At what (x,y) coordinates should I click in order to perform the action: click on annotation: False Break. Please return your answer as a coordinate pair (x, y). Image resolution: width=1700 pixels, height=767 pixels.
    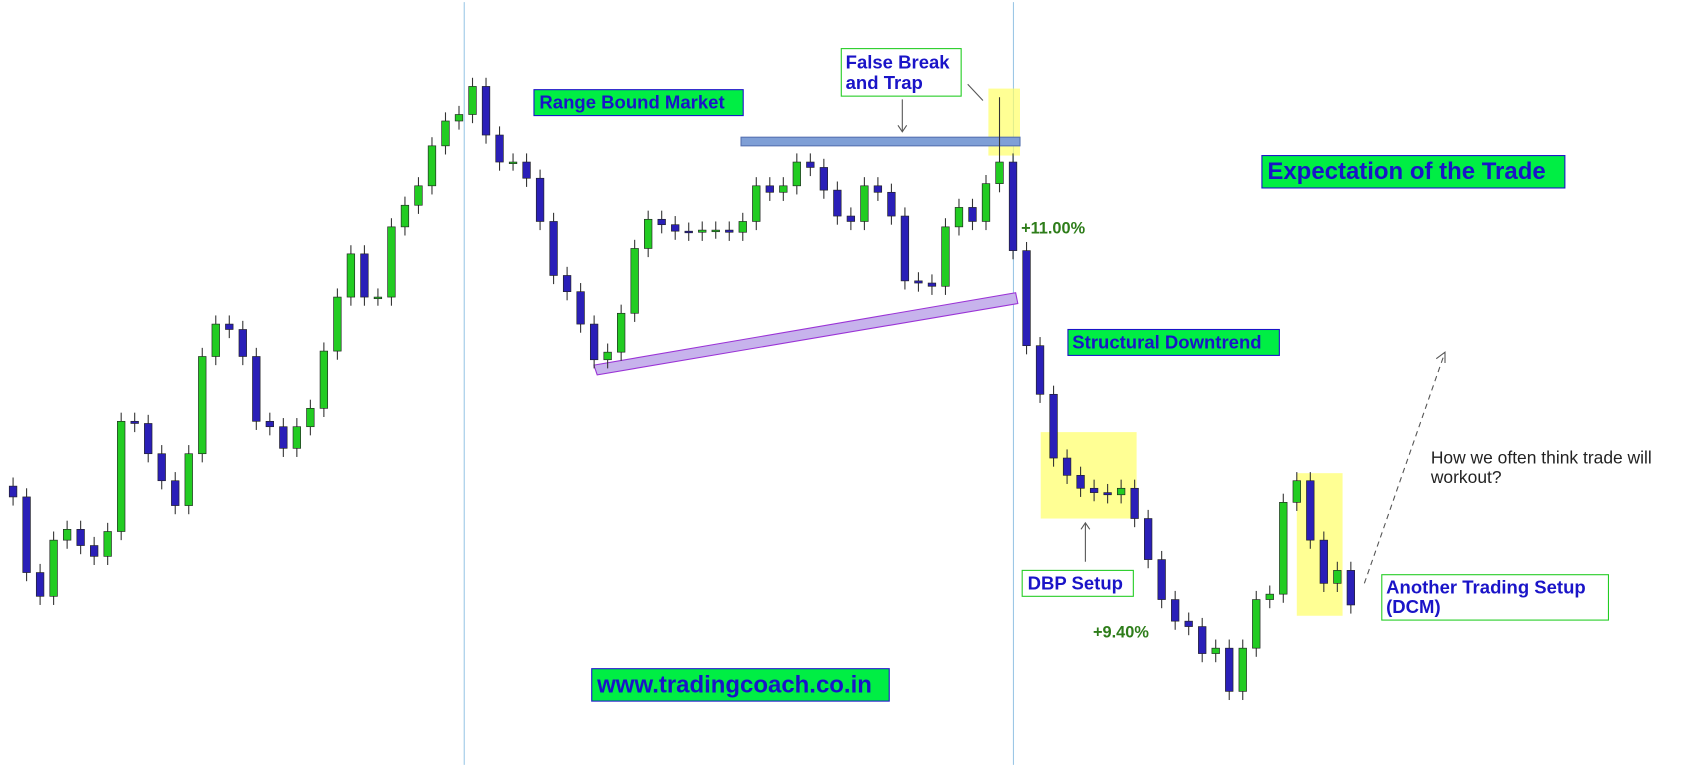
    Looking at the image, I should click on (898, 62).